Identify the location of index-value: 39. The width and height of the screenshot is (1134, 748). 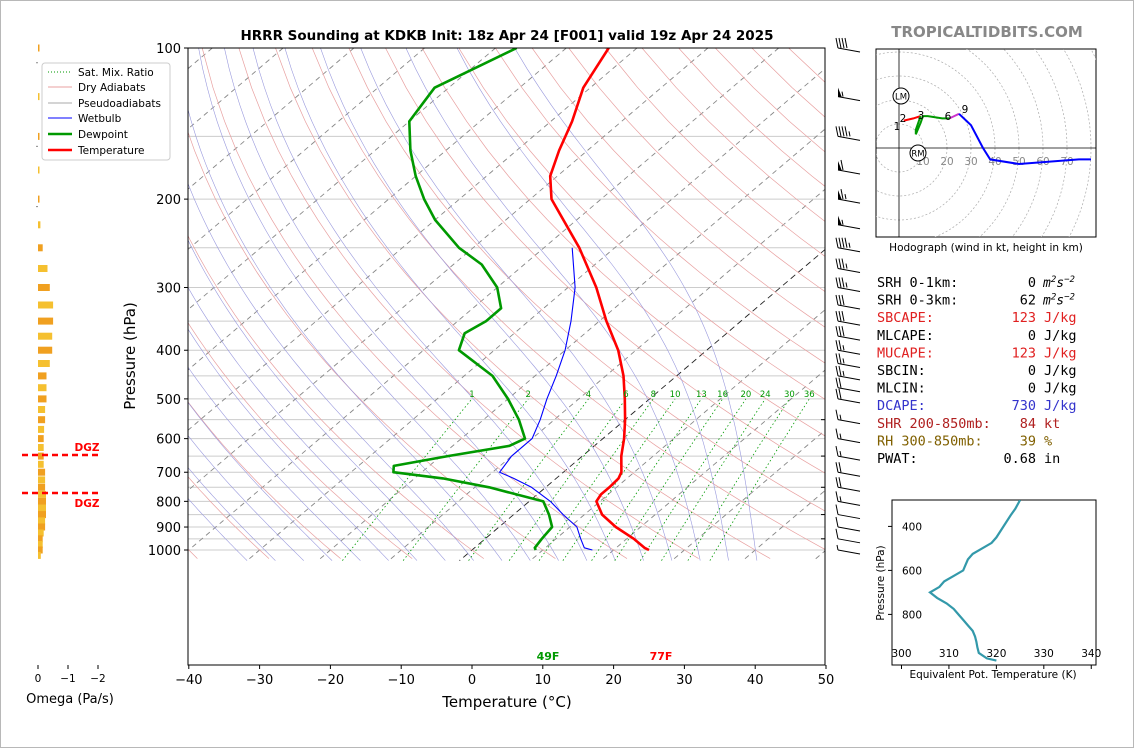
(1028, 441).